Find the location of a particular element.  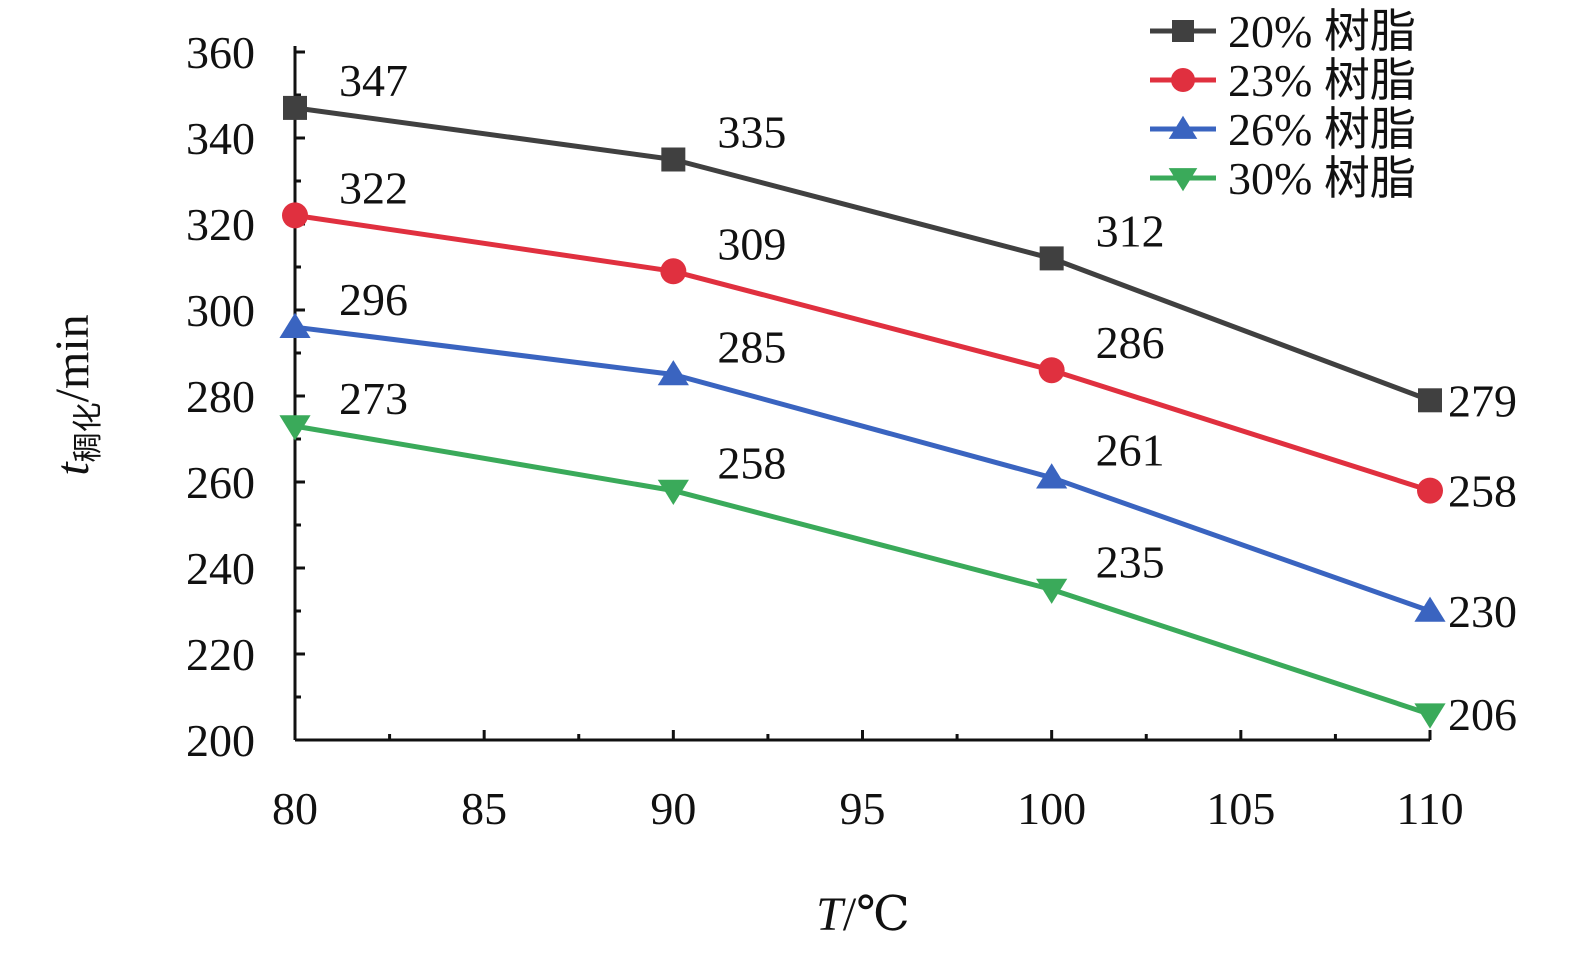

legend-entry-4: 30% 树脂 is located at coordinates (1283, 178).